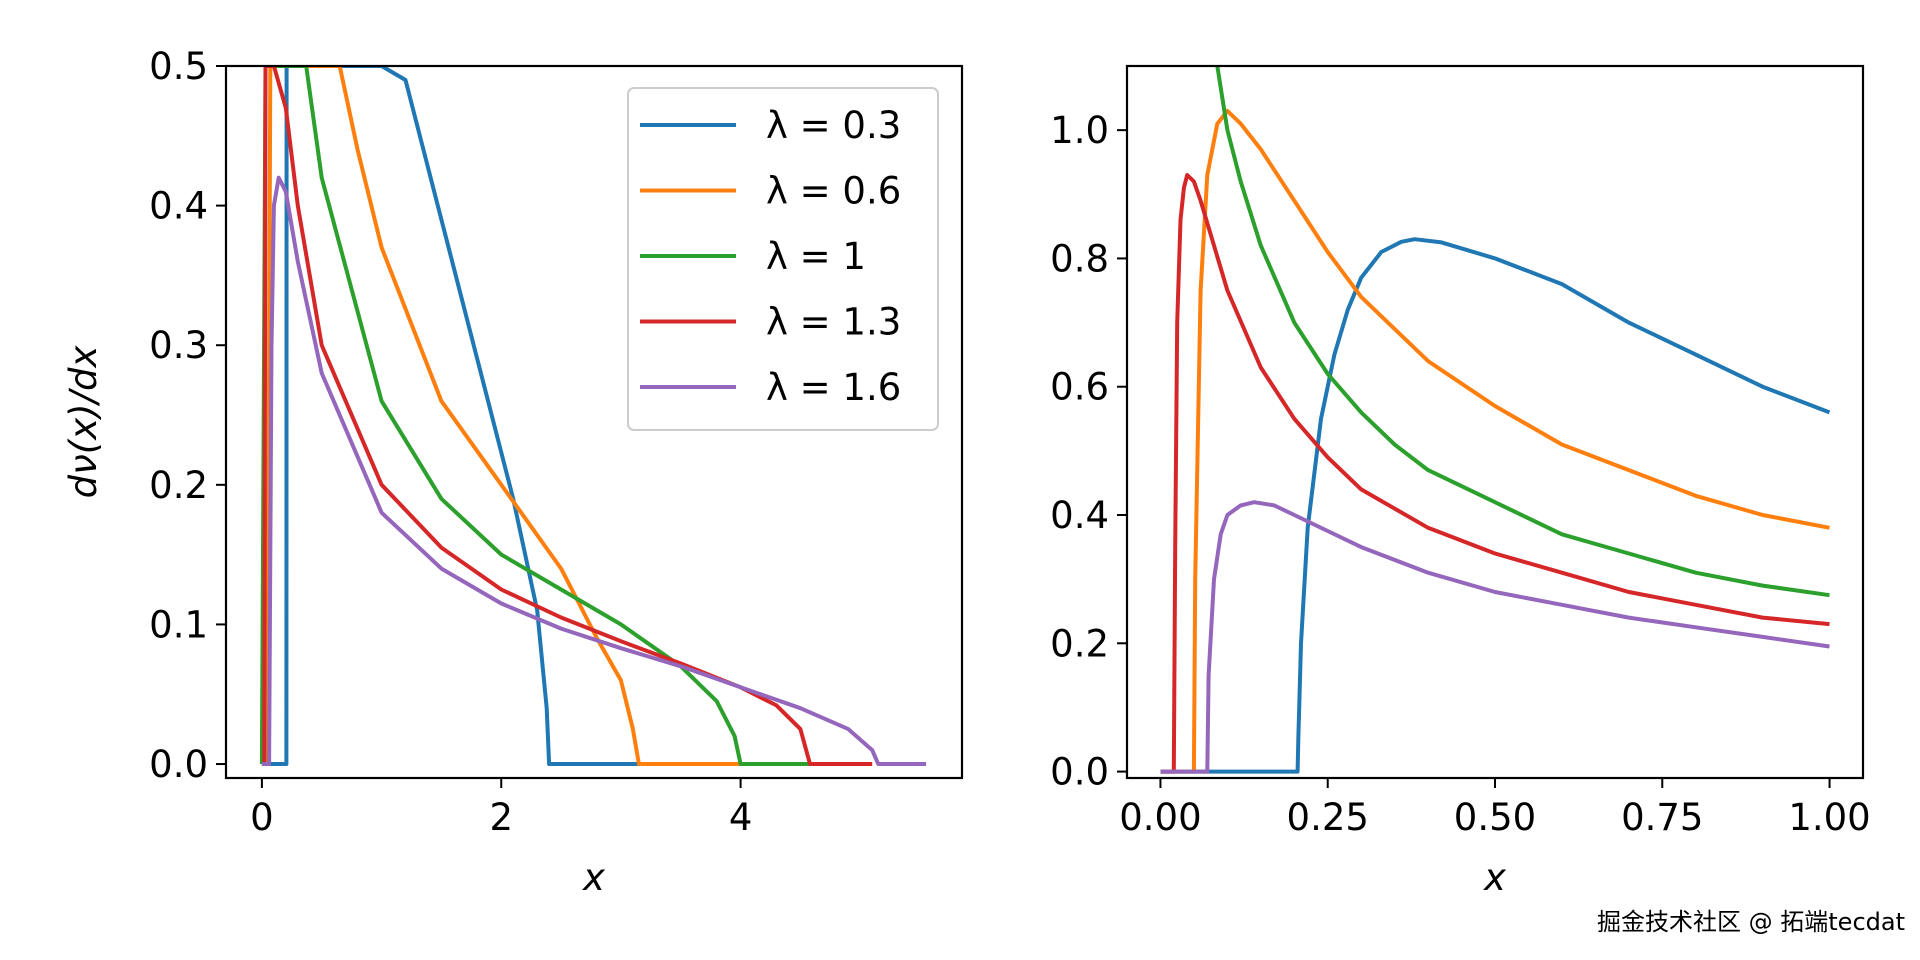  Describe the element at coordinates (1160, 817) in the screenshot. I see `x-tick-label: 0.00` at that location.